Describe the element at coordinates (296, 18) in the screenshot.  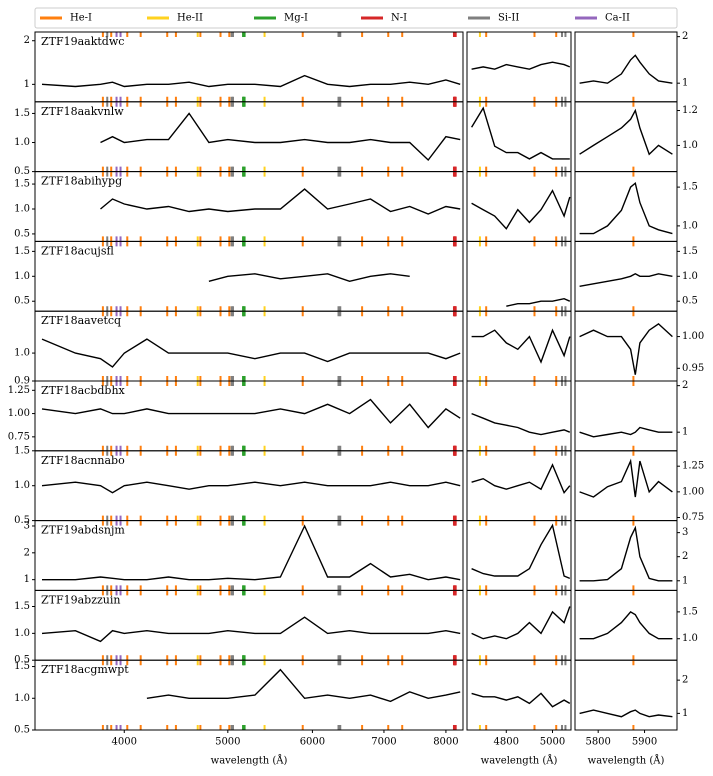
I see `legend-label: Mg-I` at that location.